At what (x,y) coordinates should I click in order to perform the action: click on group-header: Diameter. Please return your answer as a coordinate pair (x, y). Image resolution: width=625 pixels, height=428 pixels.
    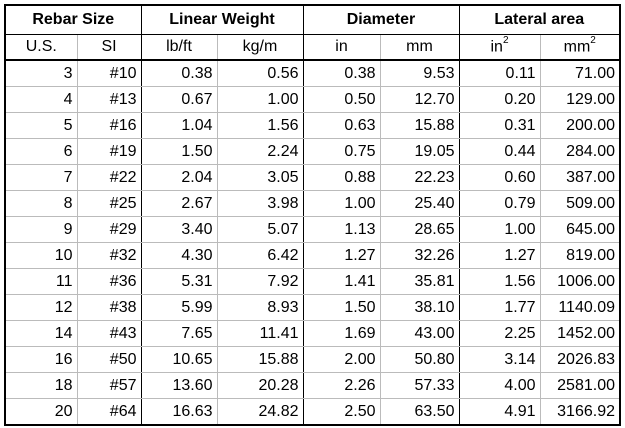
    Looking at the image, I should click on (380, 20).